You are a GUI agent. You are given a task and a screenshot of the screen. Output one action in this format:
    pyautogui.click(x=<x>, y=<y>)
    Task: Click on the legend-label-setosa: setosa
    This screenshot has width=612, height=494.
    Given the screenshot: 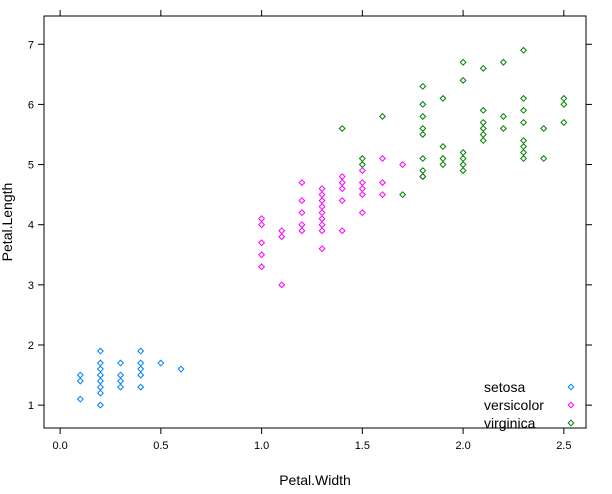 What is the action you would take?
    pyautogui.click(x=504, y=387)
    